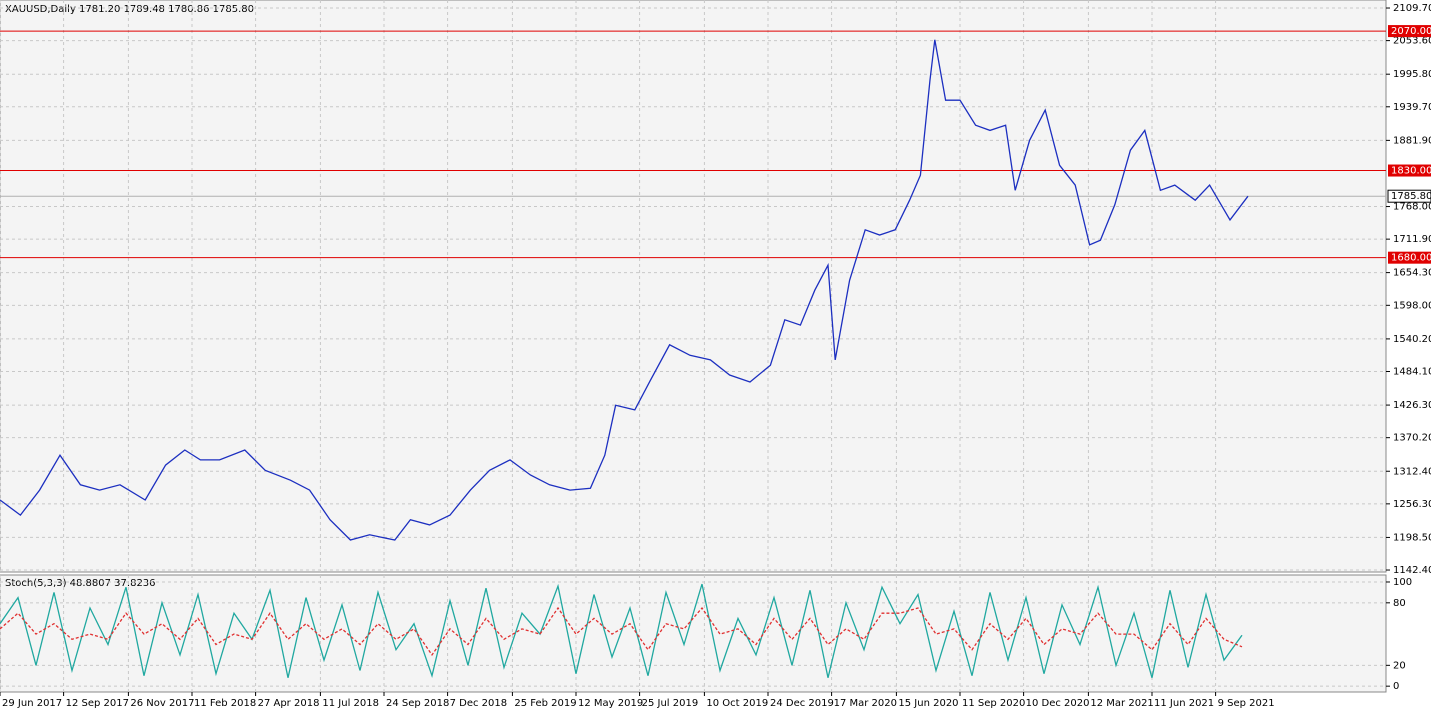  I want to click on x-tick-label: 12 May 2019, so click(610, 703).